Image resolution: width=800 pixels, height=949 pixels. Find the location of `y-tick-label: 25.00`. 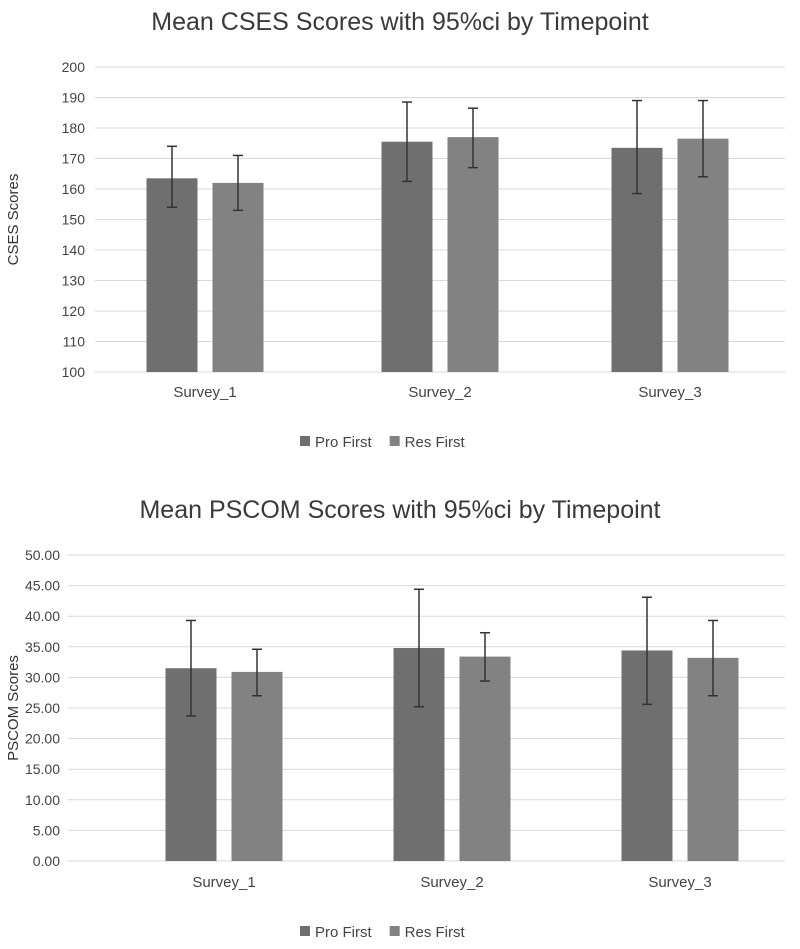

y-tick-label: 25.00 is located at coordinates (42, 708).